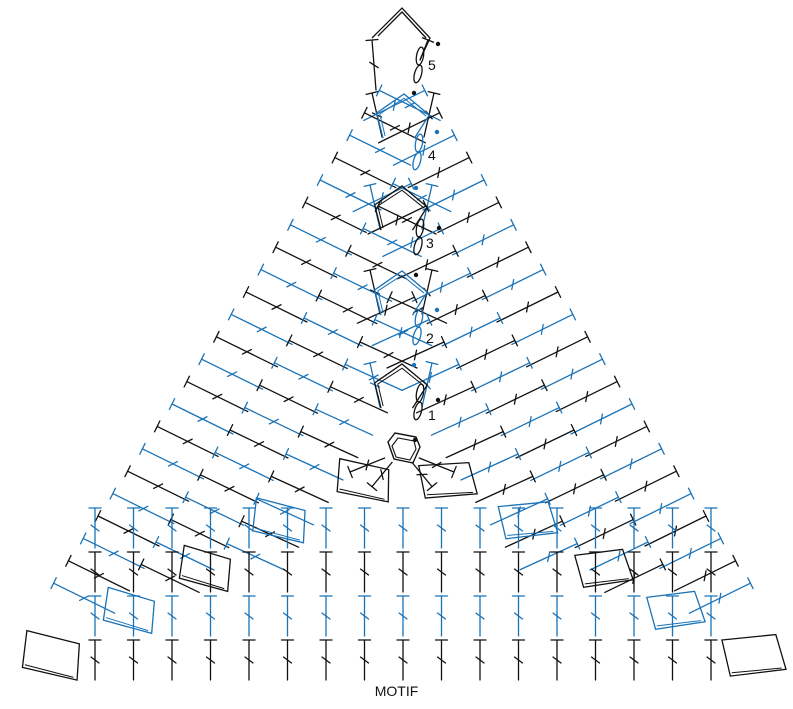  What do you see at coordinates (431, 240) in the screenshot?
I see `row-number-layer: 1 2 3 4 5` at bounding box center [431, 240].